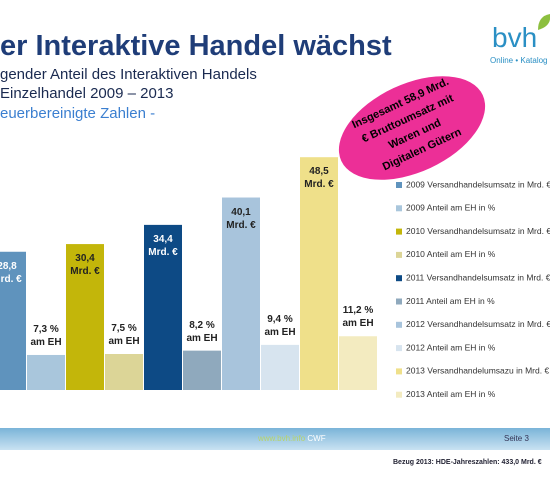 The width and height of the screenshot is (550, 480). Describe the element at coordinates (478, 324) in the screenshot. I see `legend-label: 2012 Versandhandelsumsatz in Mrd. €` at that location.